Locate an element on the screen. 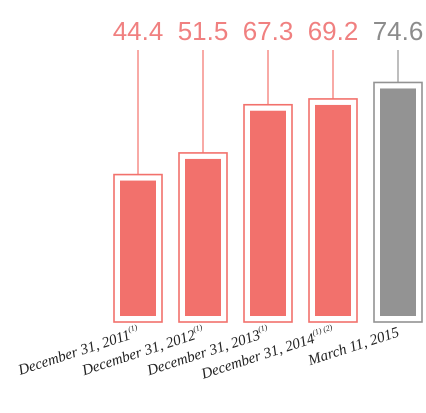 The height and width of the screenshot is (413, 426). value-label: 67.3 is located at coordinates (268, 31).